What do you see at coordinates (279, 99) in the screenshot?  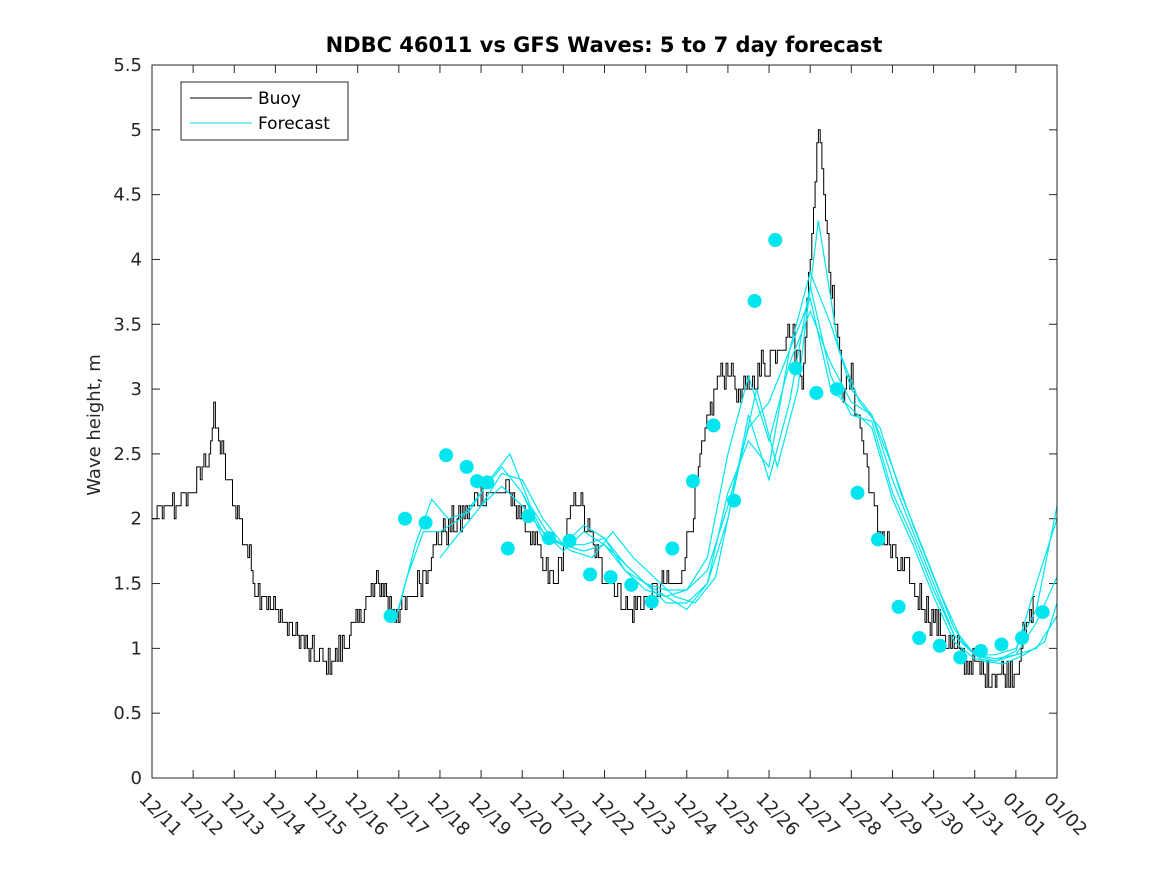 I see `legend-buoy-label: Buoy` at bounding box center [279, 99].